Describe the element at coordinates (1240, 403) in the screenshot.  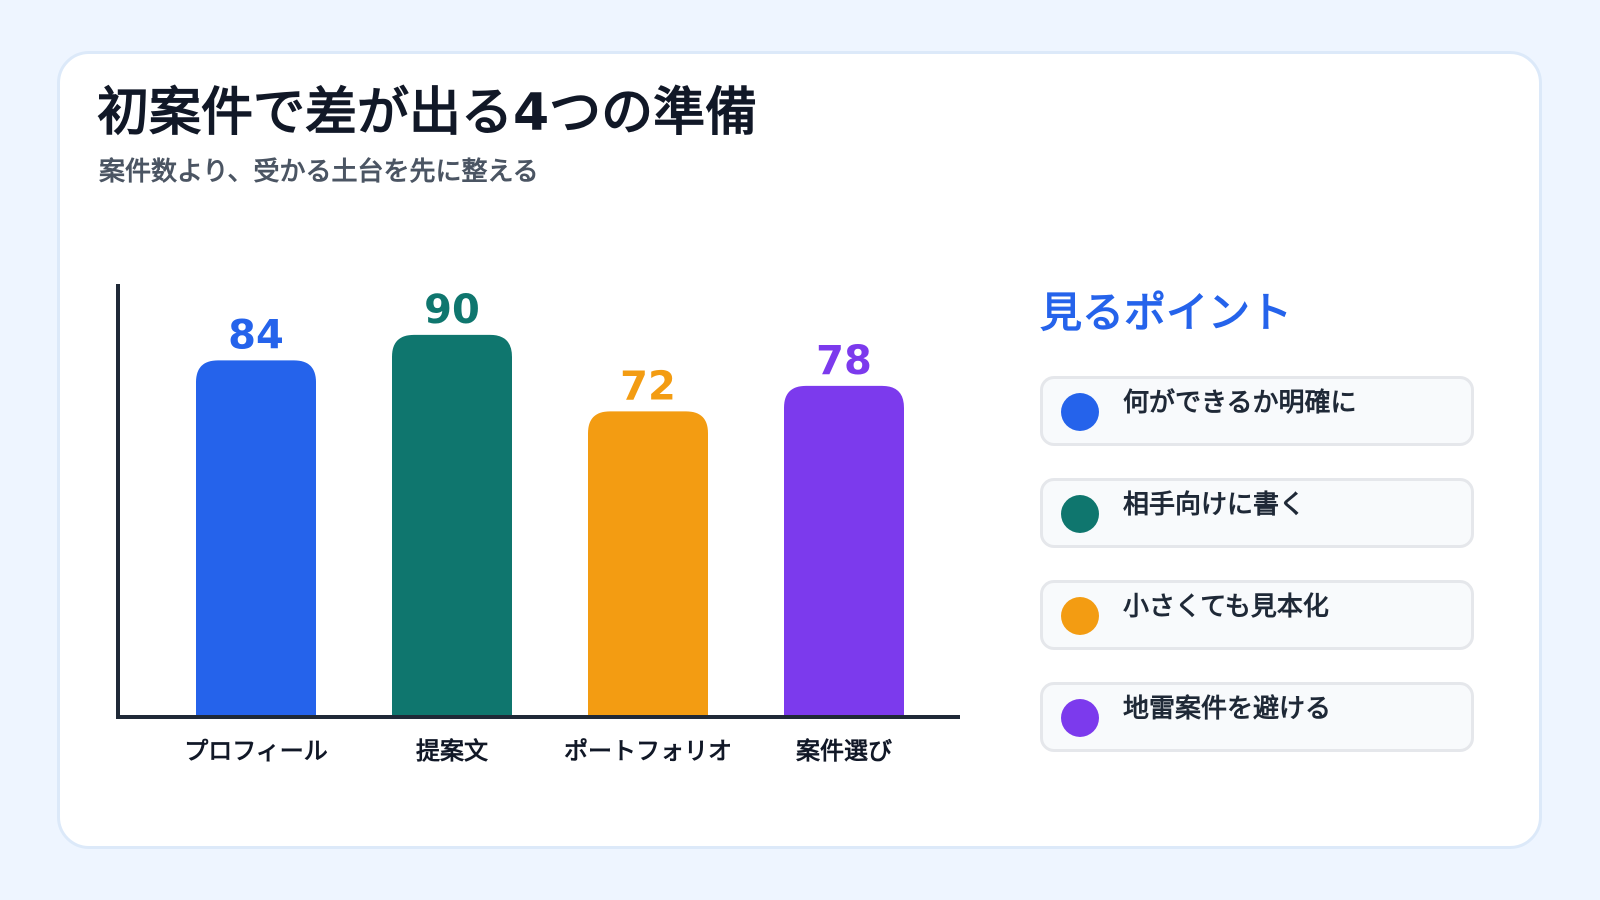
I see `legend-item-label: 何ができるか明確に` at that location.